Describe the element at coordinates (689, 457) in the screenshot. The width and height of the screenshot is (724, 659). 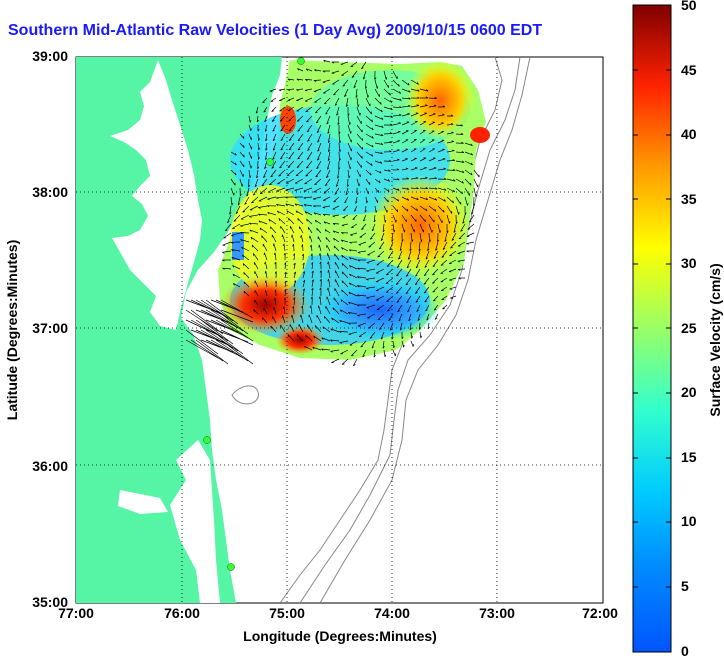
I see `colorbar-tick-label: 15` at that location.